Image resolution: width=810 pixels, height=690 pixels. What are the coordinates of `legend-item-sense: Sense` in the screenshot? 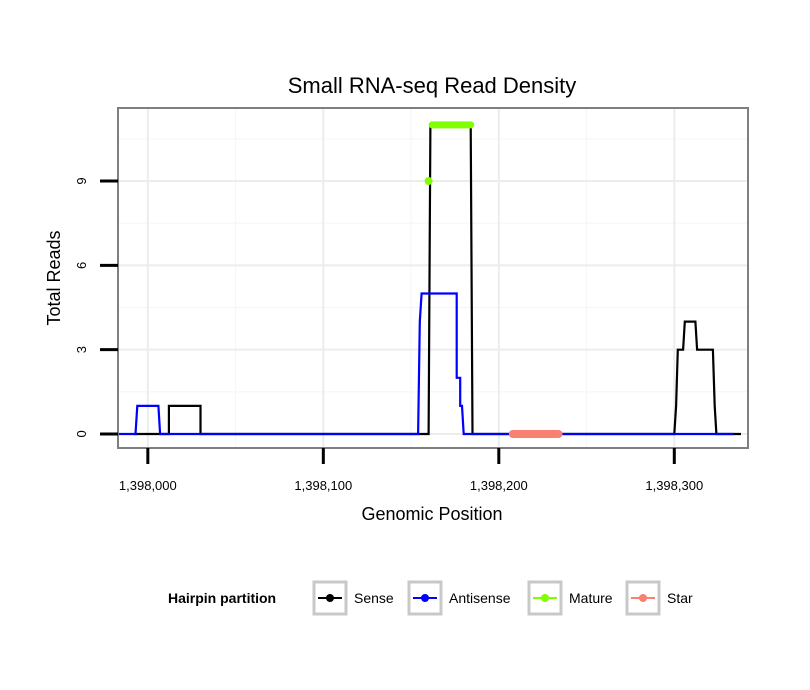 It's located at (353, 598).